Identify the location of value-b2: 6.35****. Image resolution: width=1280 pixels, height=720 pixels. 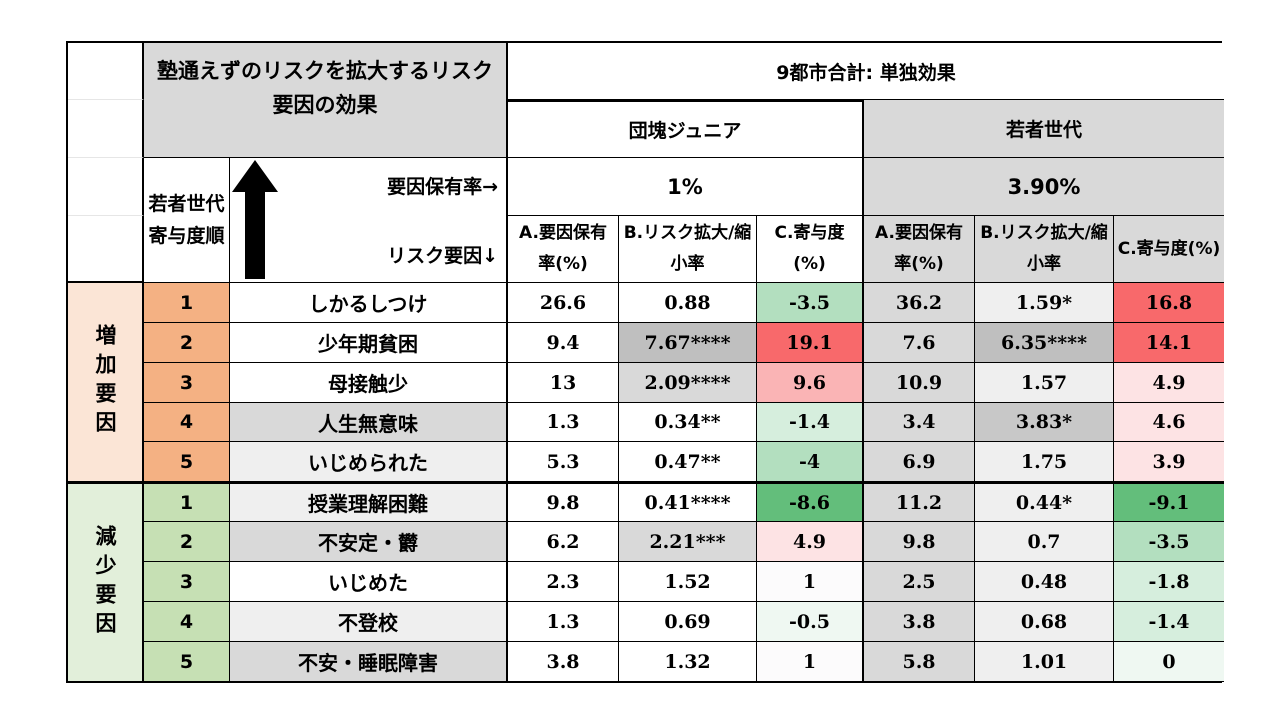
(1044, 343).